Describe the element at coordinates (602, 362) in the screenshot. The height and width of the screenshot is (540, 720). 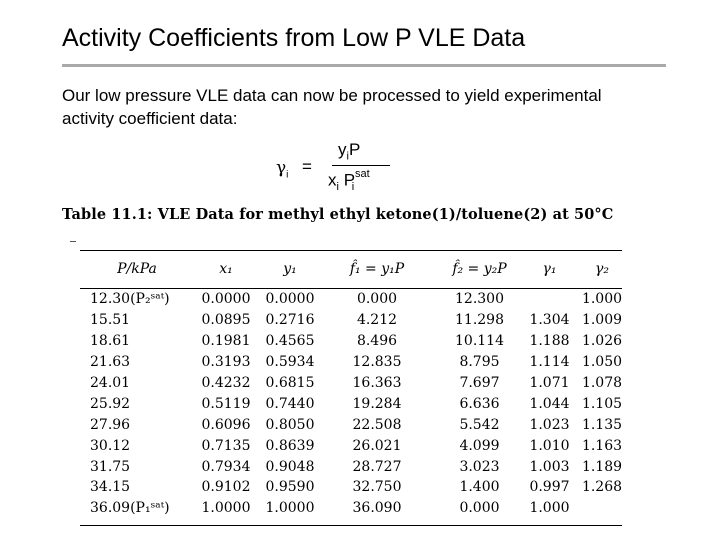
I see `cell-gamma2: 1.050` at that location.